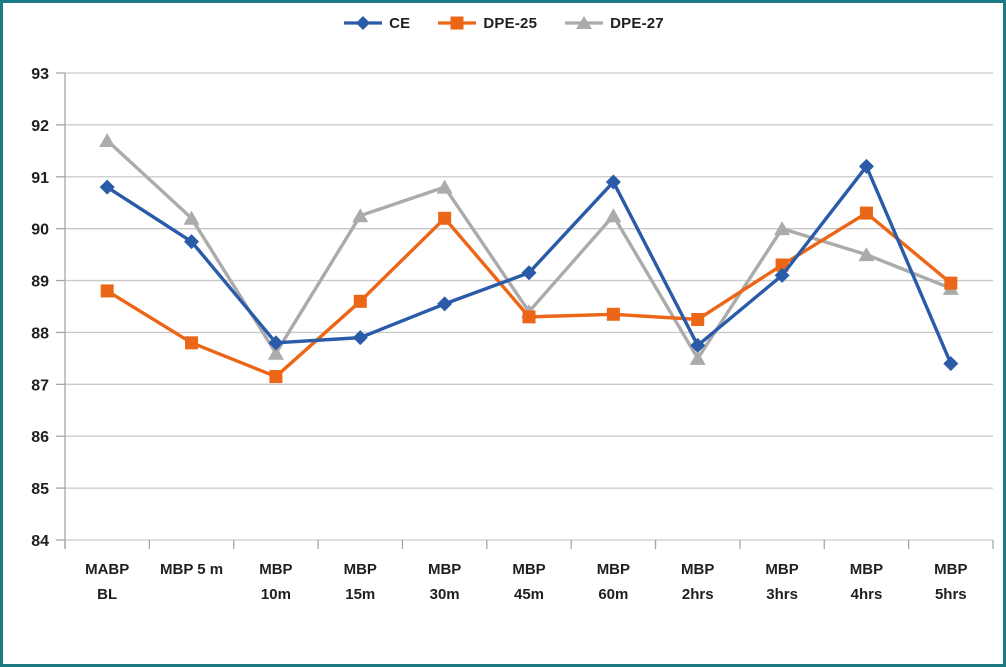  What do you see at coordinates (457, 23) in the screenshot?
I see `dpe25-line-square-marker-icon` at bounding box center [457, 23].